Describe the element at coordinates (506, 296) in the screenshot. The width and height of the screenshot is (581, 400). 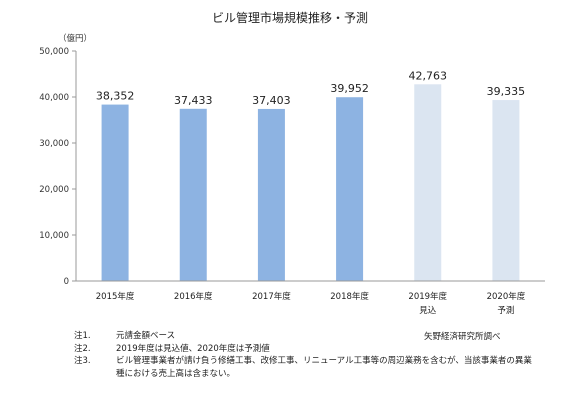
I see `x-tick-label: 2020年度` at that location.